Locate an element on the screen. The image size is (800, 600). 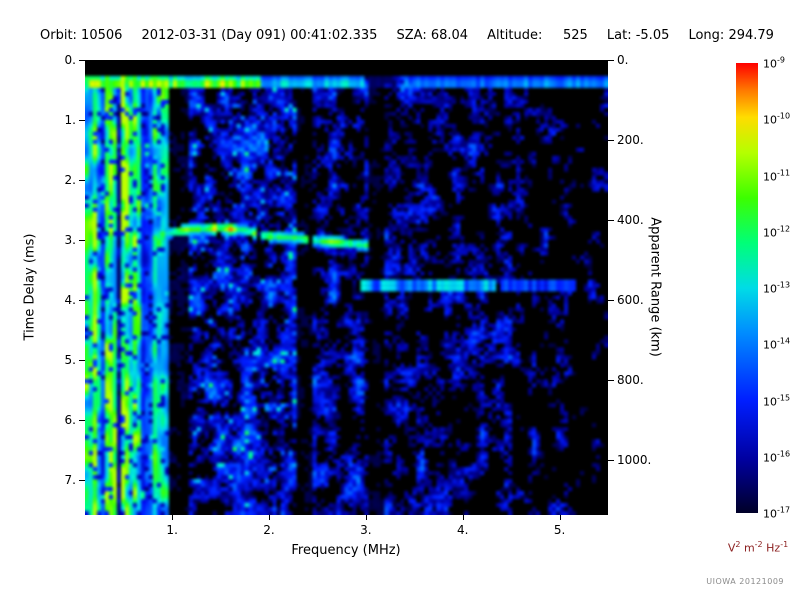
colorbar-tick-label: 10-9 is located at coordinates (774, 63).